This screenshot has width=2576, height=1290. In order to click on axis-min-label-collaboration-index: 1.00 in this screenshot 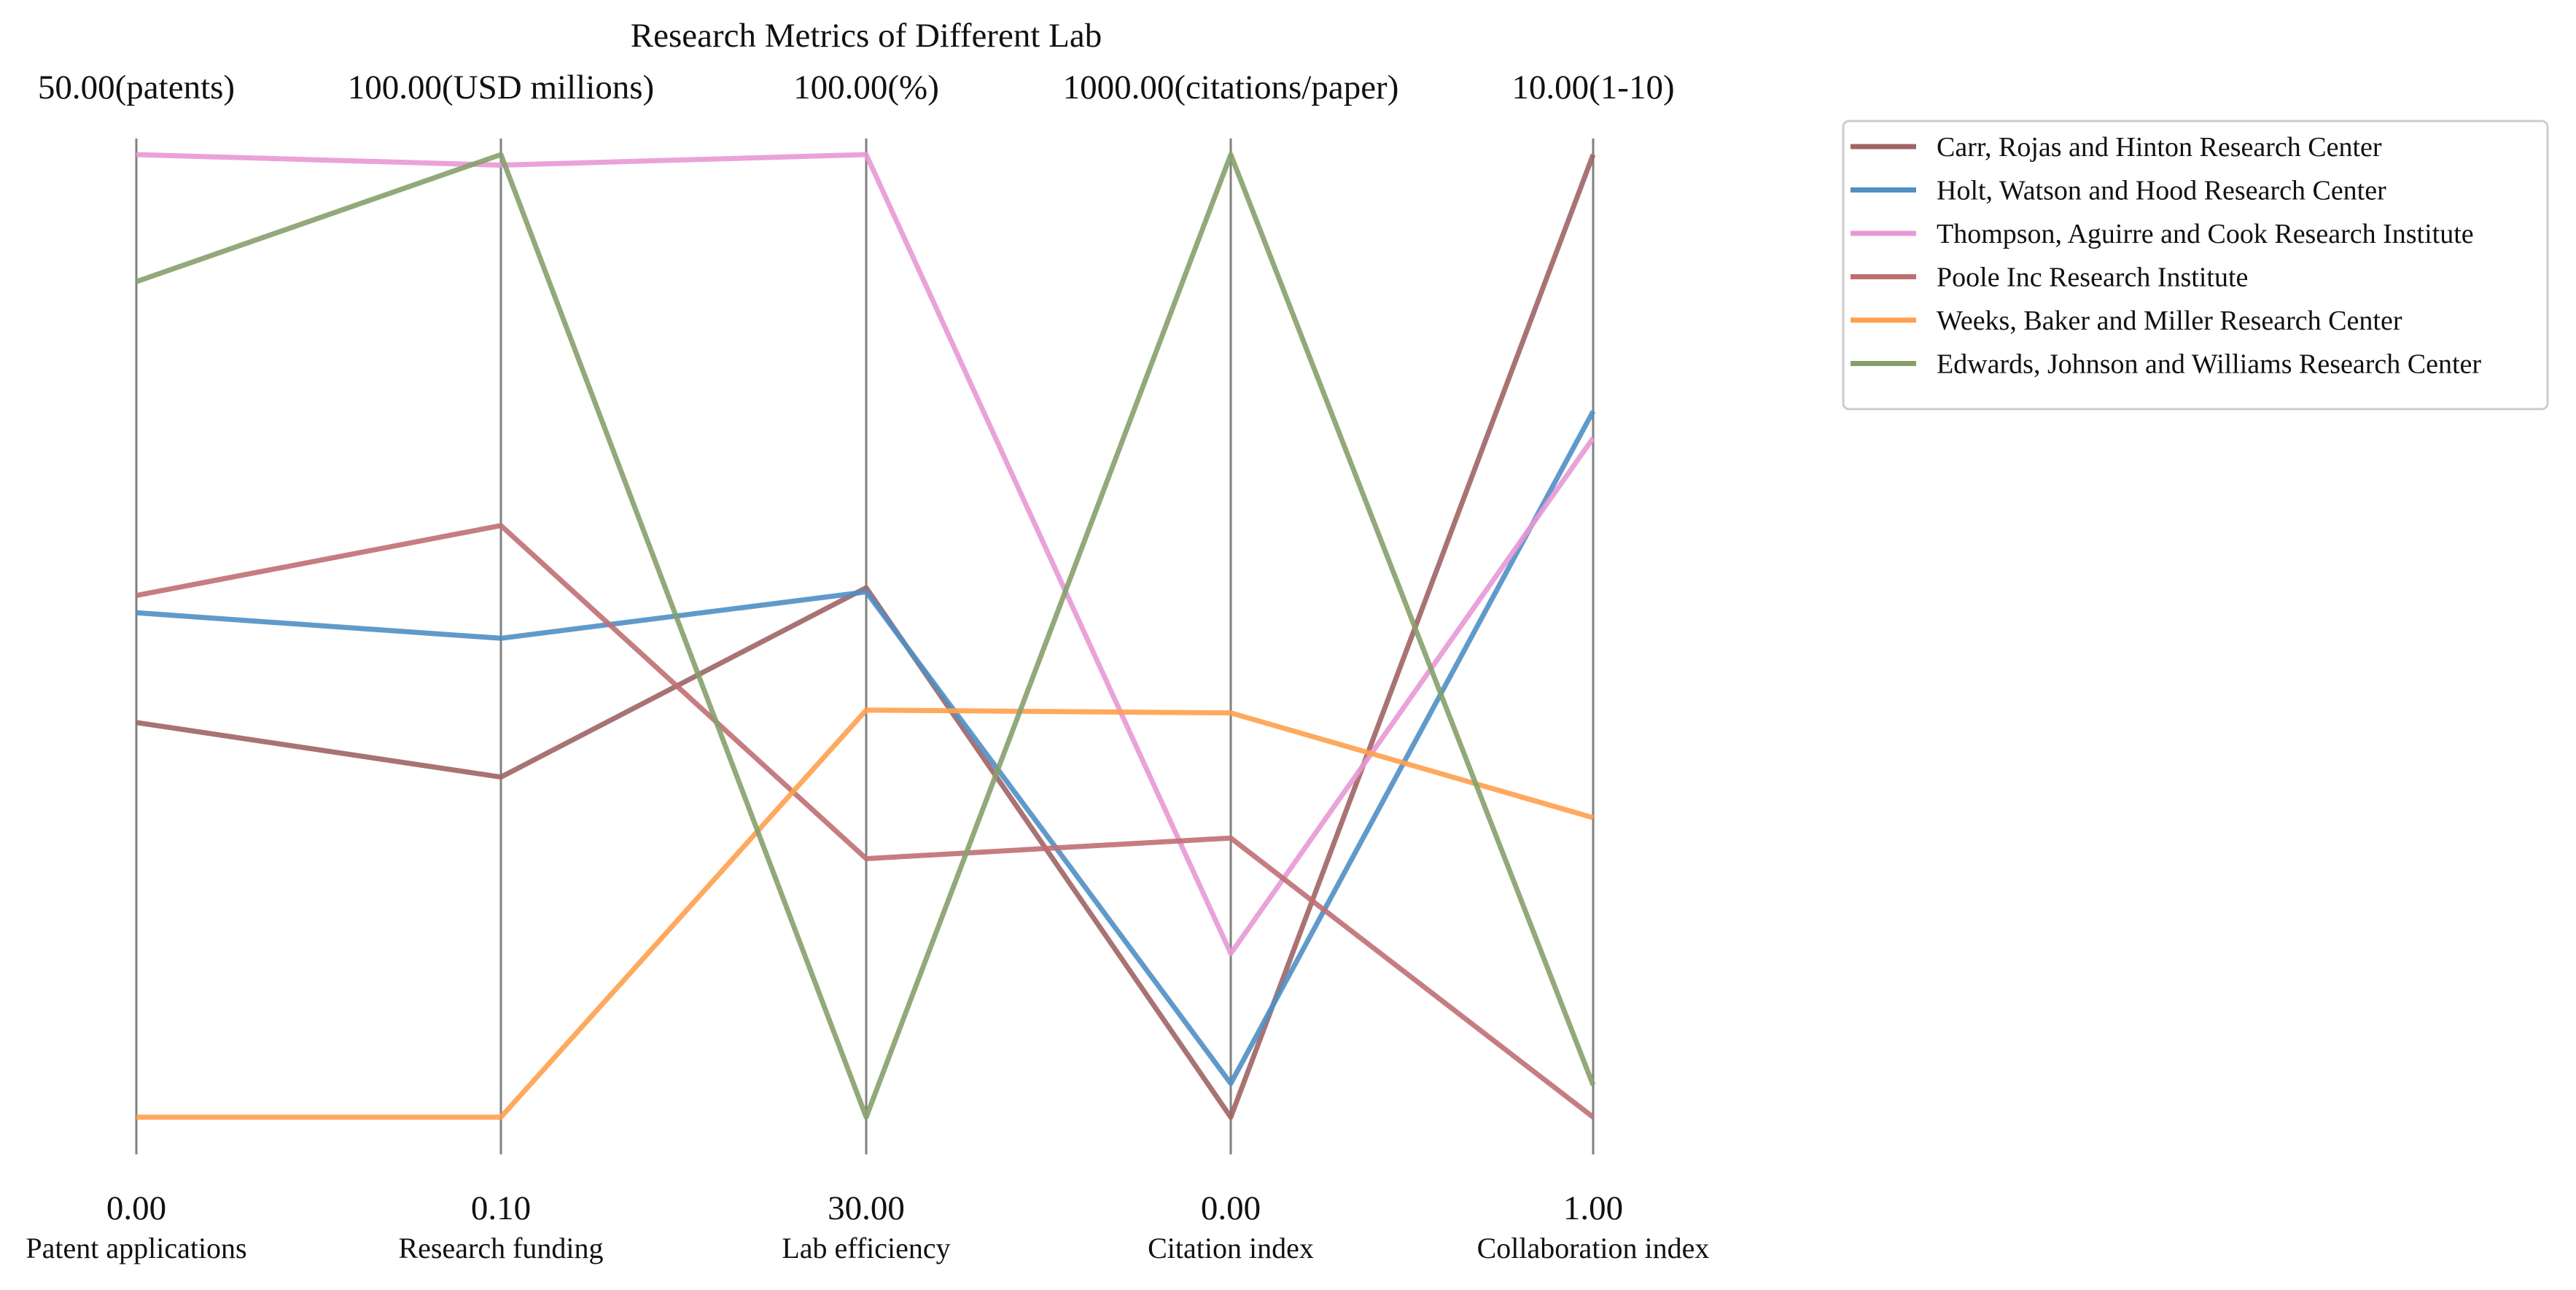, I will do `click(1593, 1208)`.